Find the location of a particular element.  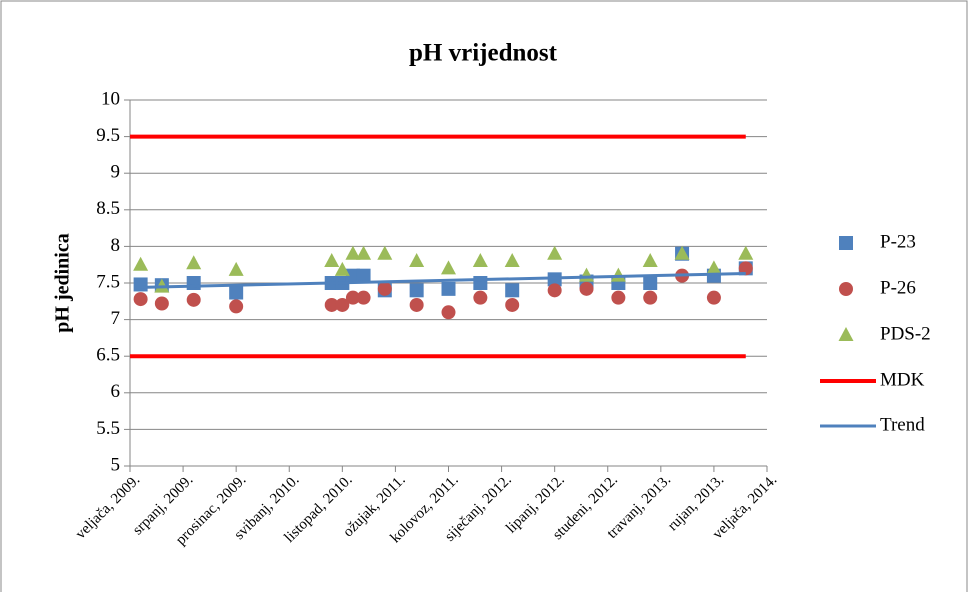

y-tick-label: 5 is located at coordinates (116, 464).